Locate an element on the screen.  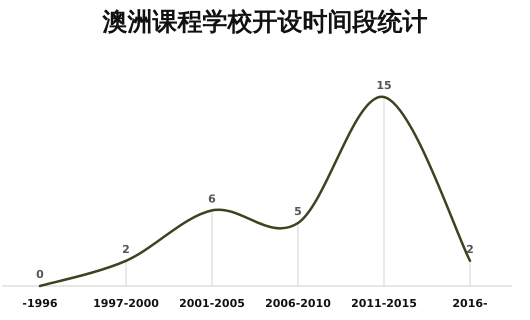
data-label: 6 is located at coordinates (212, 199).